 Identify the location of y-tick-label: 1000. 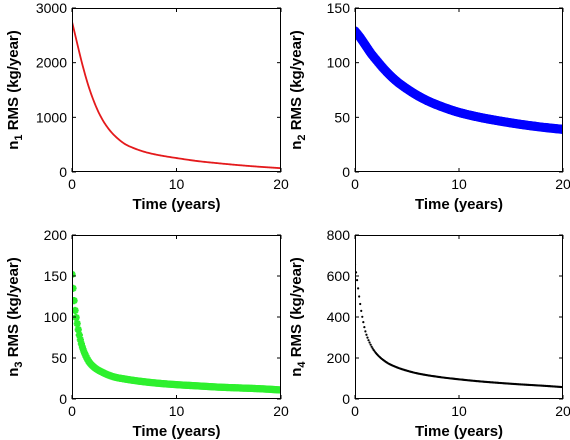
(51, 117).